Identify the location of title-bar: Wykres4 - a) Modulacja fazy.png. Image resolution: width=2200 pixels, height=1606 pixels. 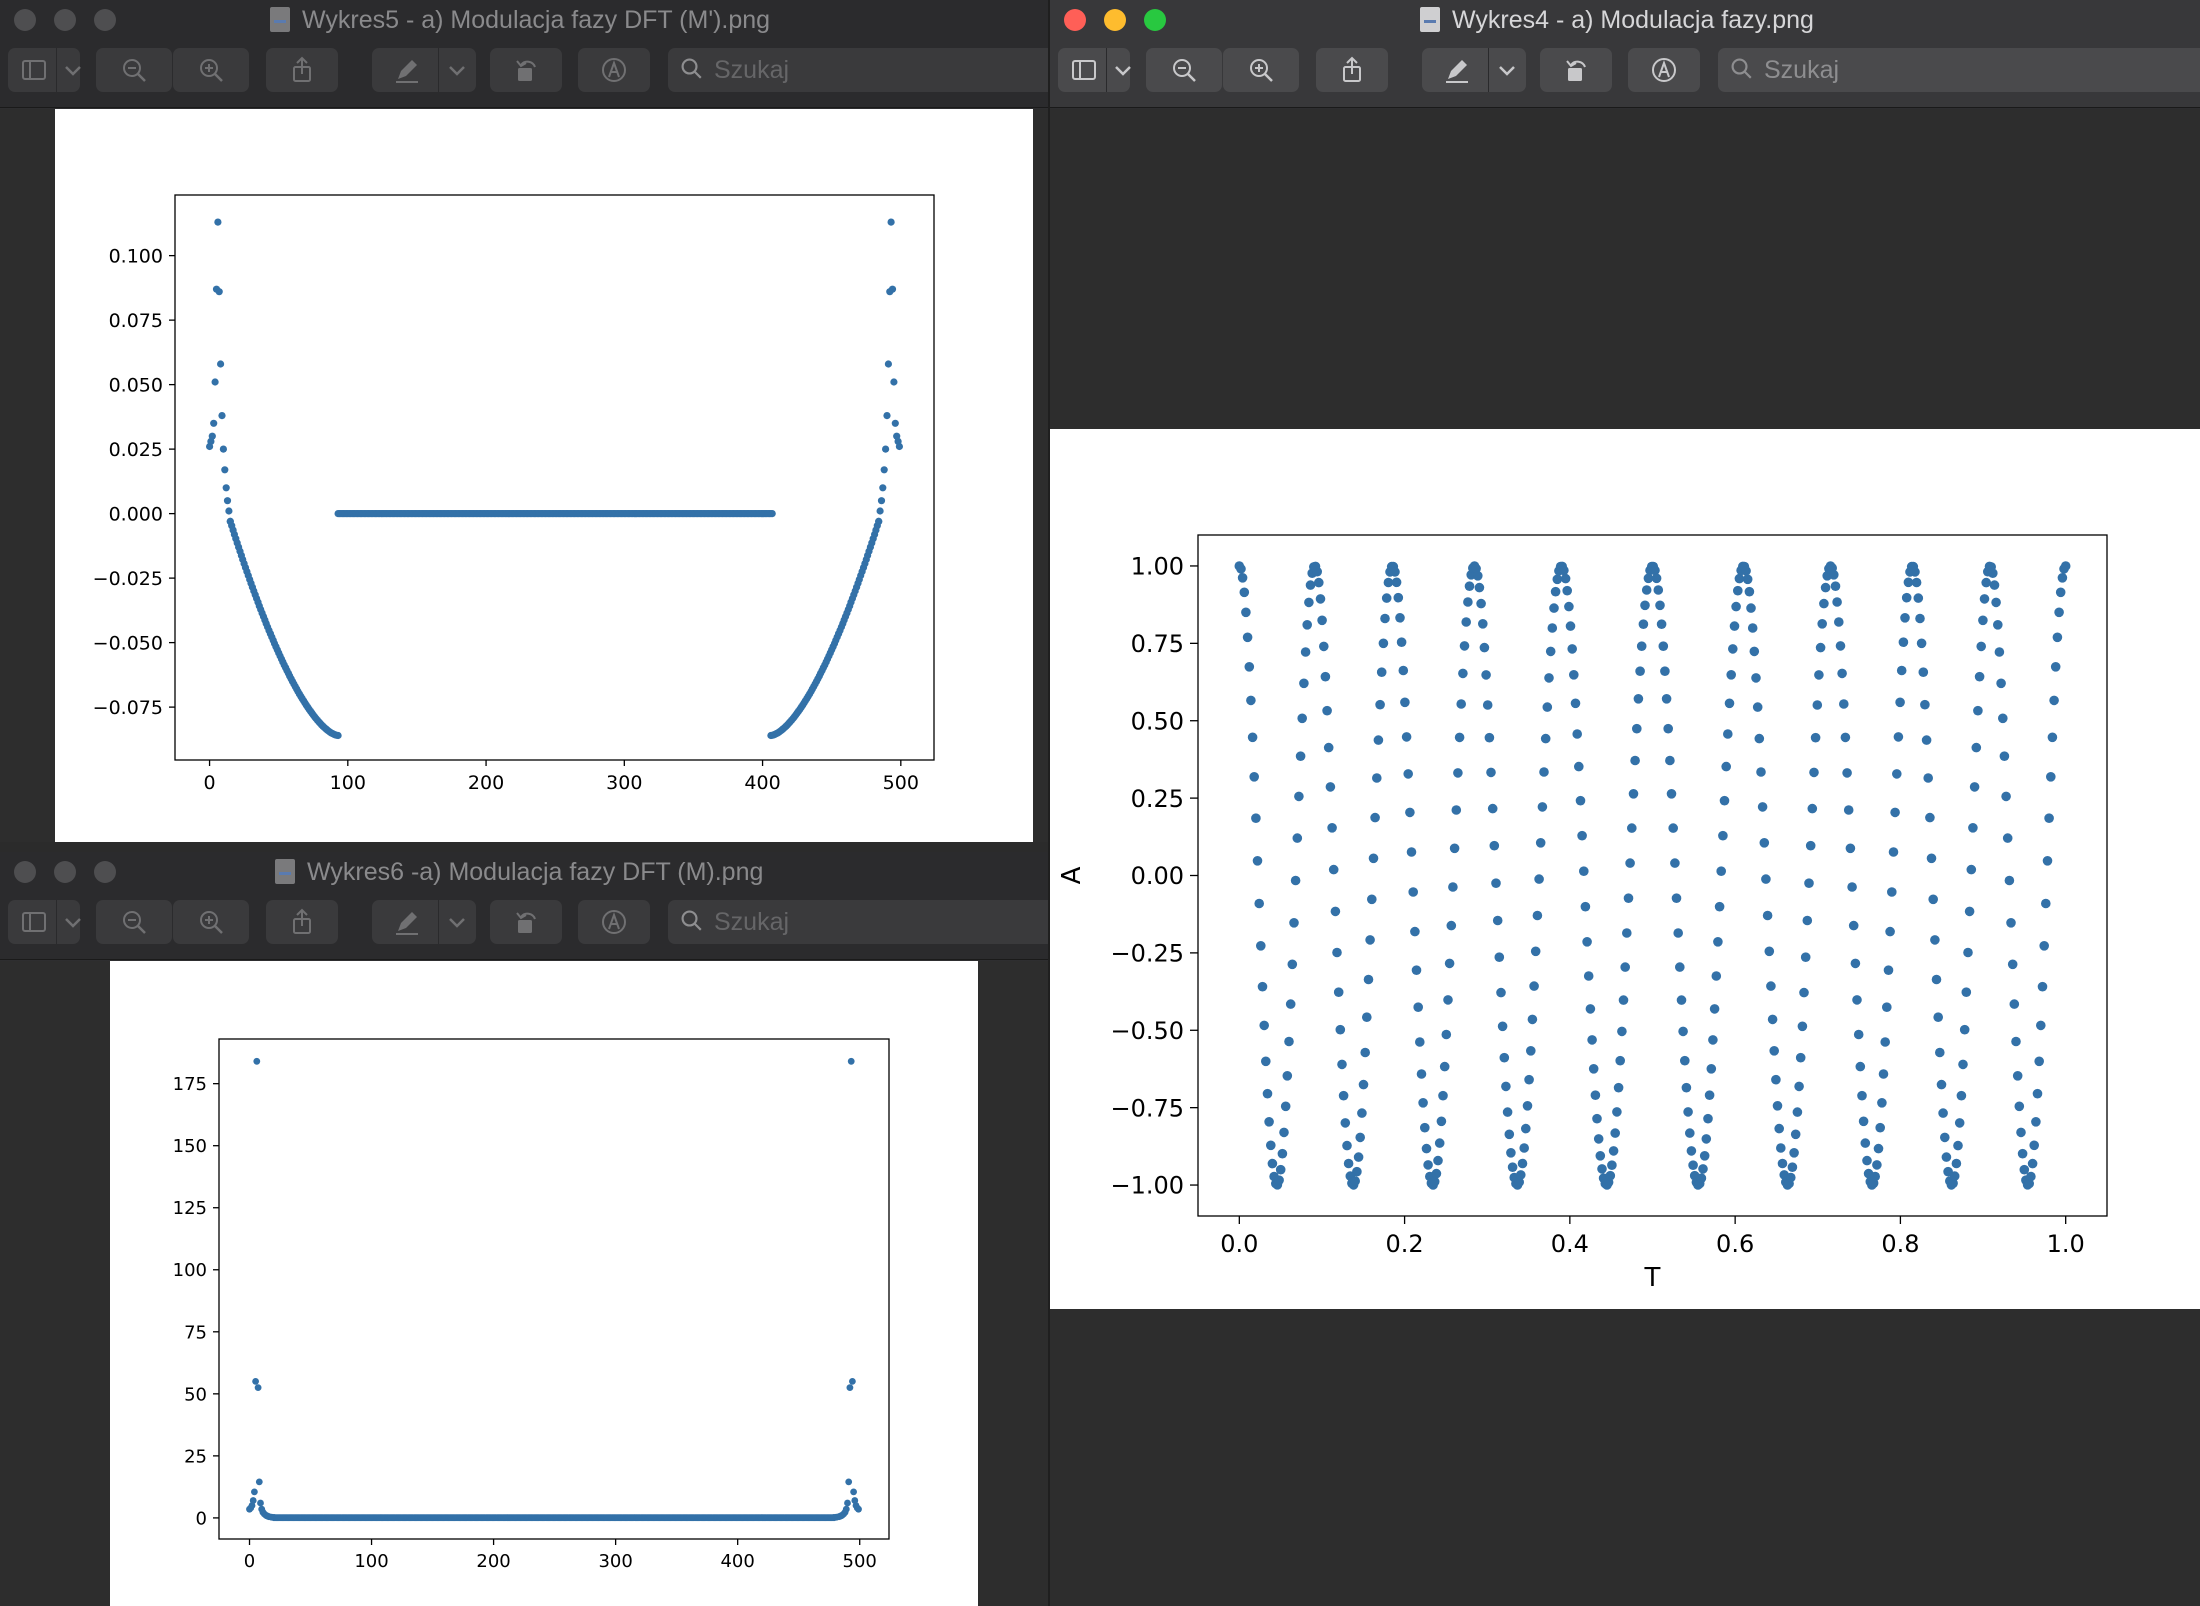
(1625, 20).